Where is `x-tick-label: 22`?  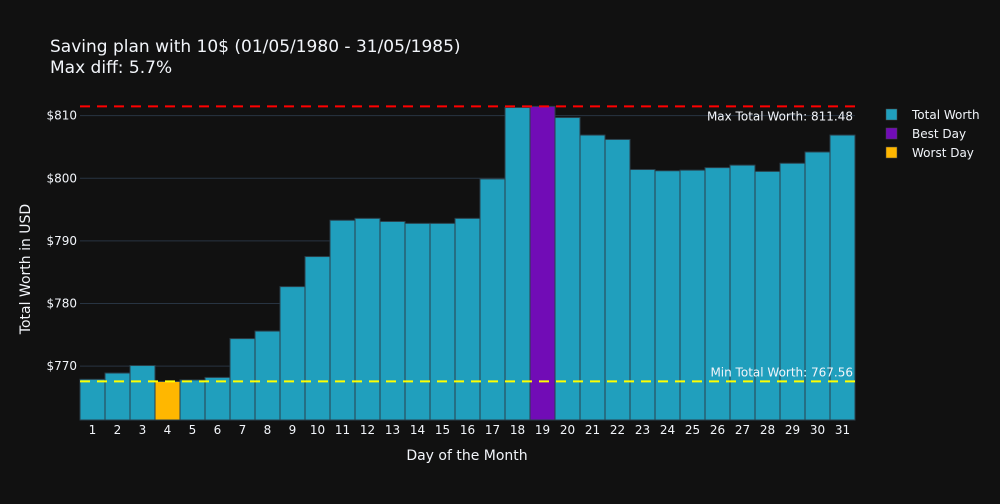 x-tick-label: 22 is located at coordinates (617, 430).